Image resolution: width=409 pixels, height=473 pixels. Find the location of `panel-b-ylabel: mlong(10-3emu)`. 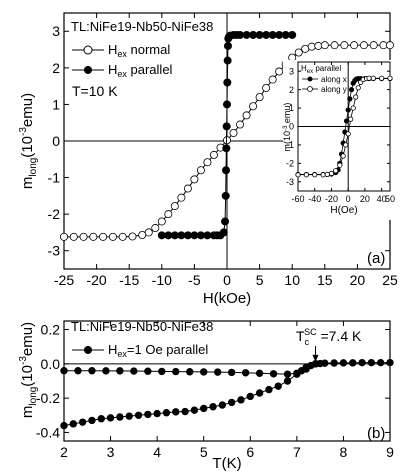

panel-b-ylabel: mlong(10-3emu) is located at coordinates (28, 370).